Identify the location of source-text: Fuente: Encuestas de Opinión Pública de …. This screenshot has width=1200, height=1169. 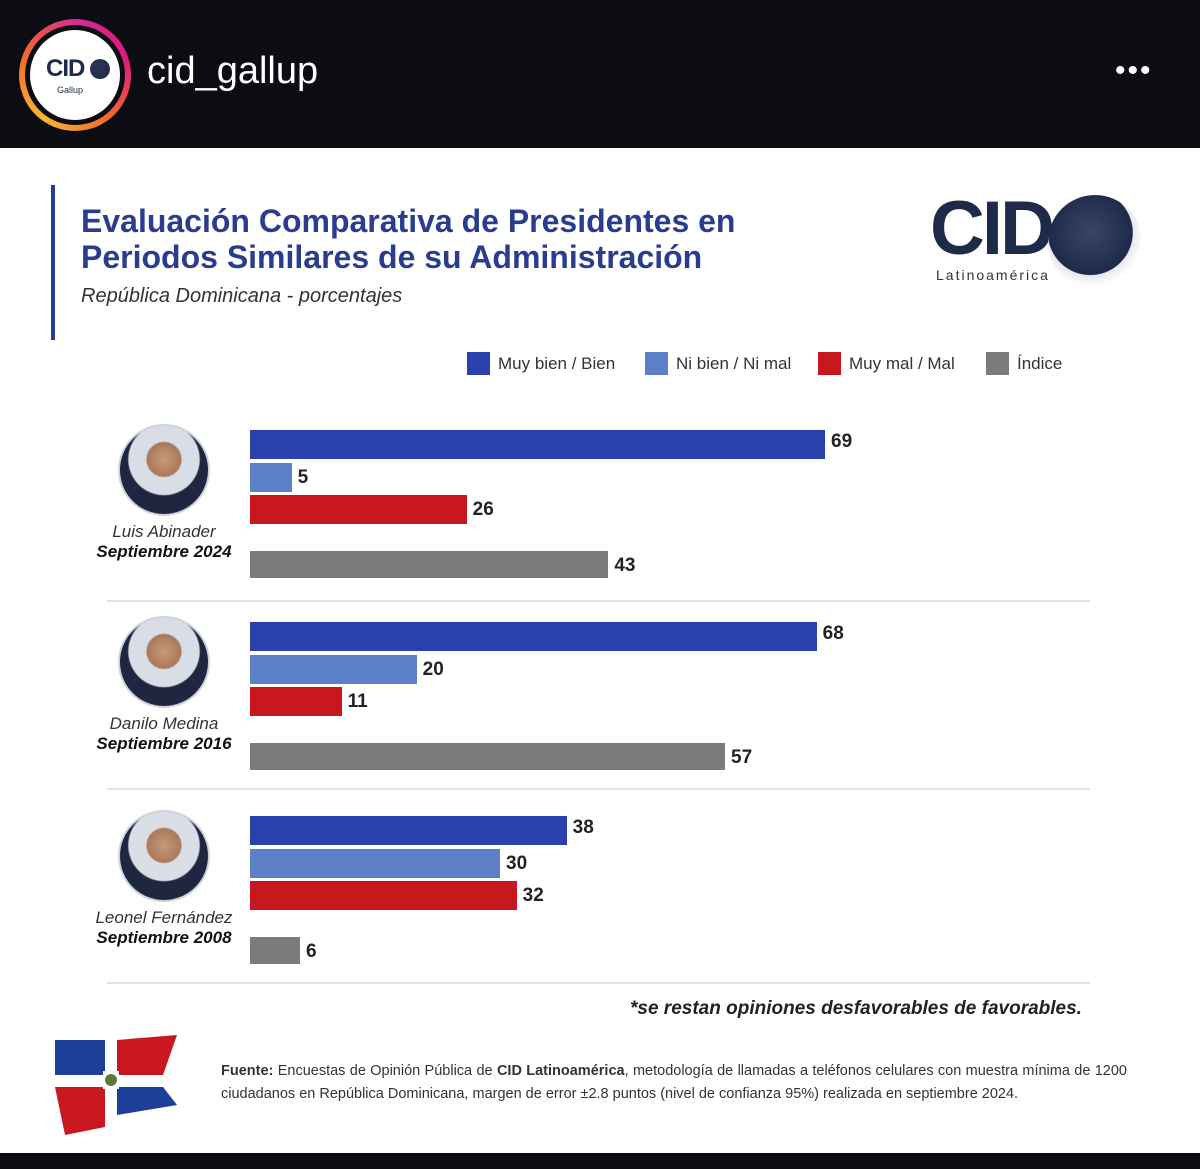
(674, 1082).